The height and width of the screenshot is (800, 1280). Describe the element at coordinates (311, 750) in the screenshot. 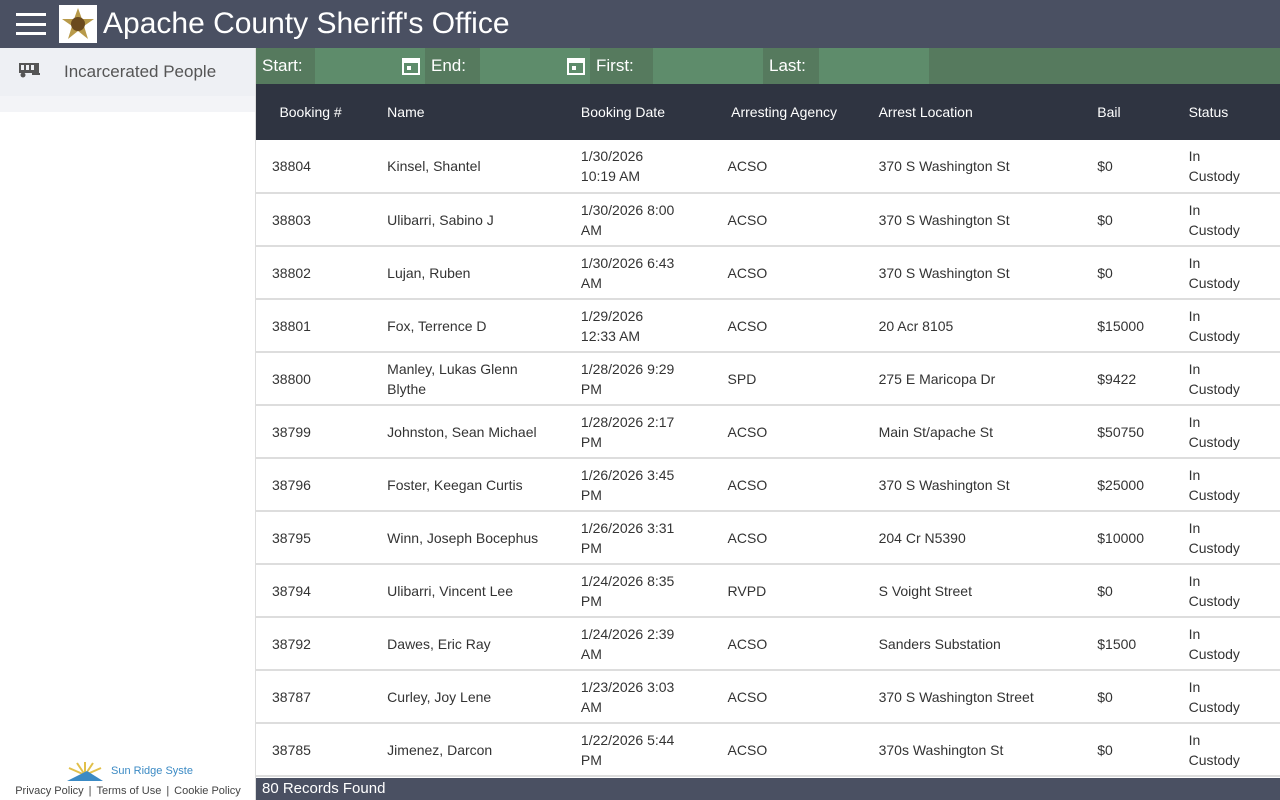

I see `cell-booking-number: 38785` at that location.